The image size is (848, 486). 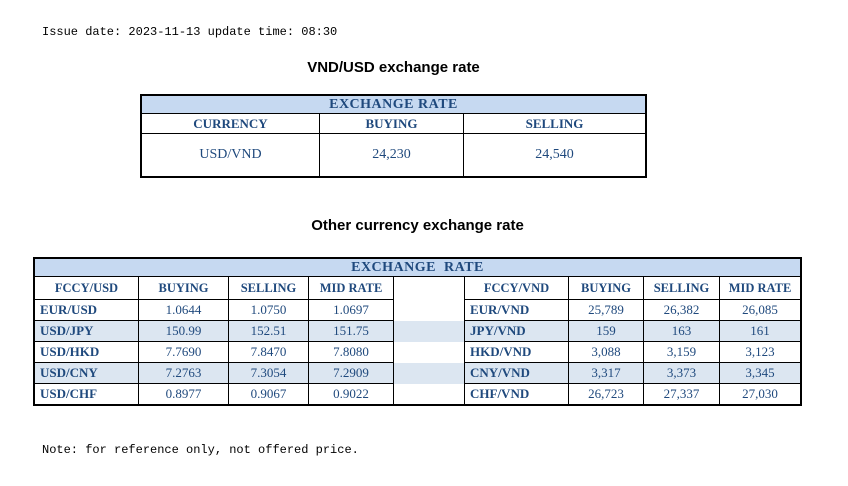 What do you see at coordinates (760, 393) in the screenshot?
I see `rate-cell: 27,030` at bounding box center [760, 393].